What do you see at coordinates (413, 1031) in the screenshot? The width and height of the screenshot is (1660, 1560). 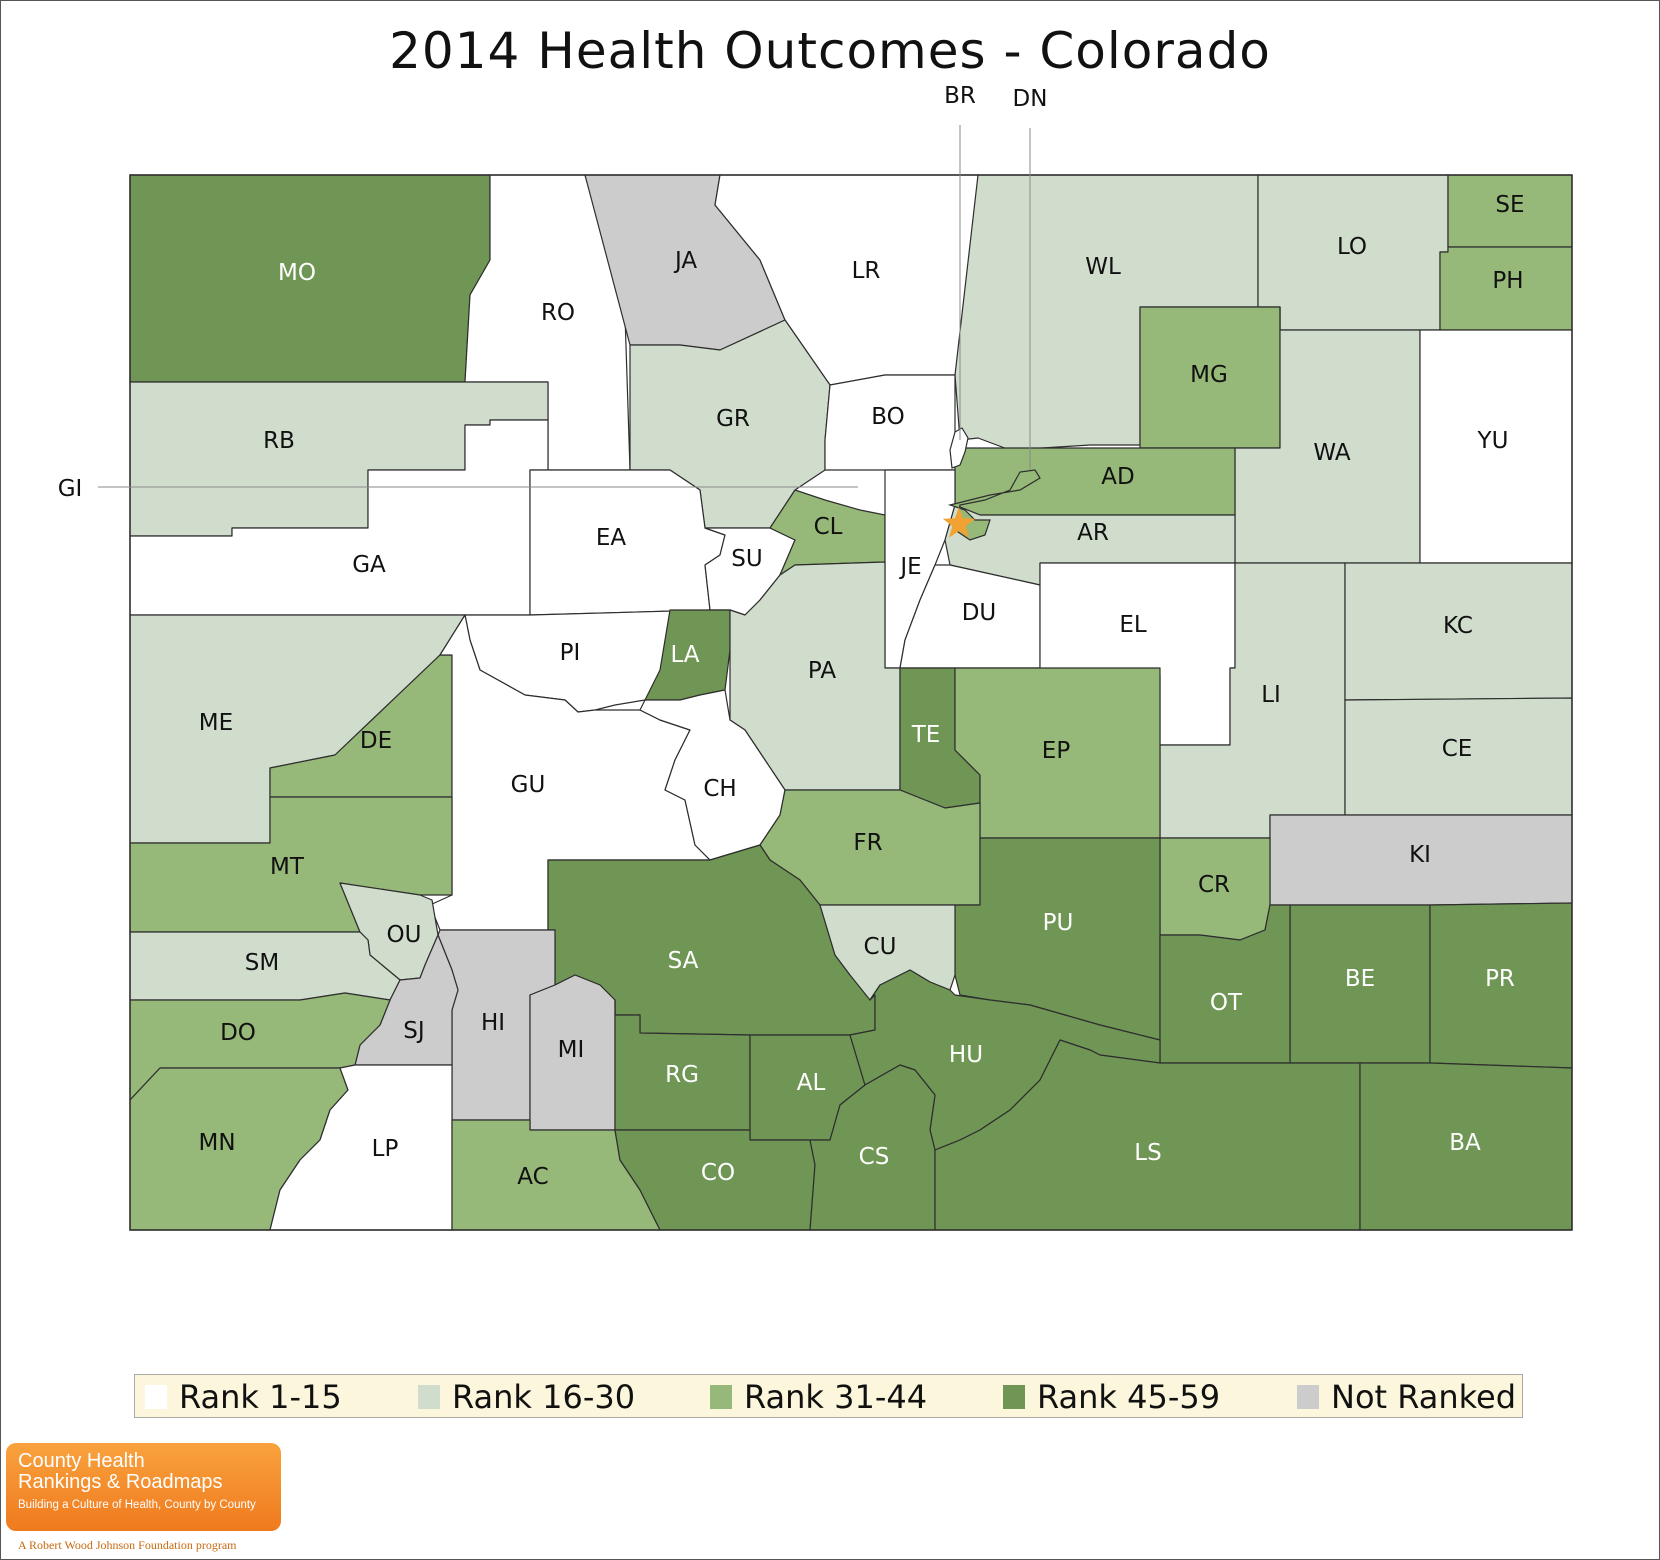 I see `county-label-sj: SJ` at bounding box center [413, 1031].